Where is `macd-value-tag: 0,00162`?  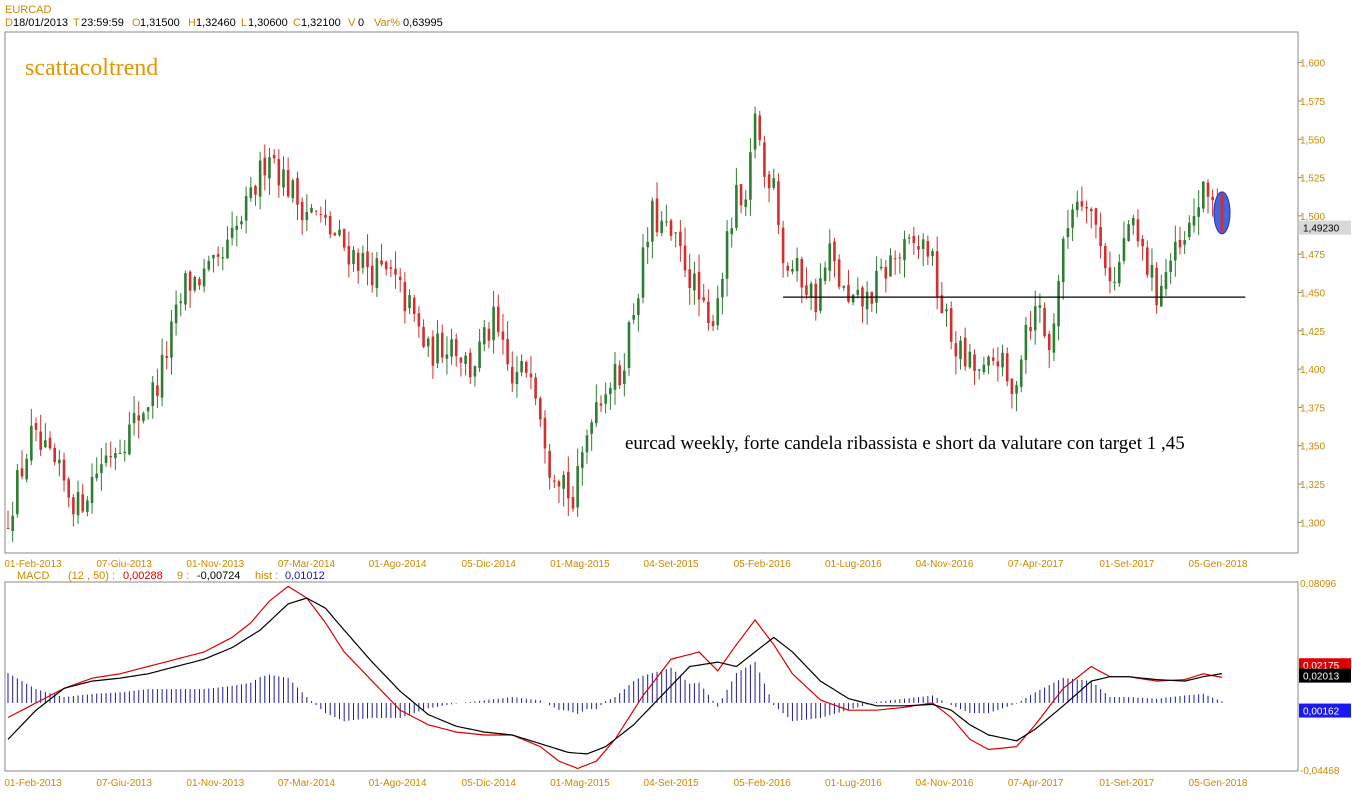 macd-value-tag: 0,00162 is located at coordinates (1325, 710).